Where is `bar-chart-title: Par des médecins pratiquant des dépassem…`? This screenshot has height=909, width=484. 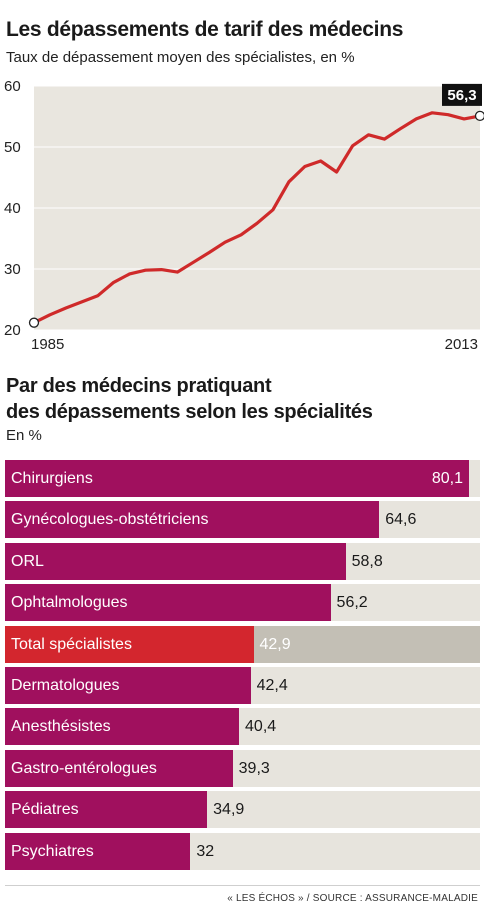 bar-chart-title: Par des médecins pratiquant des dépassem… is located at coordinates (189, 399).